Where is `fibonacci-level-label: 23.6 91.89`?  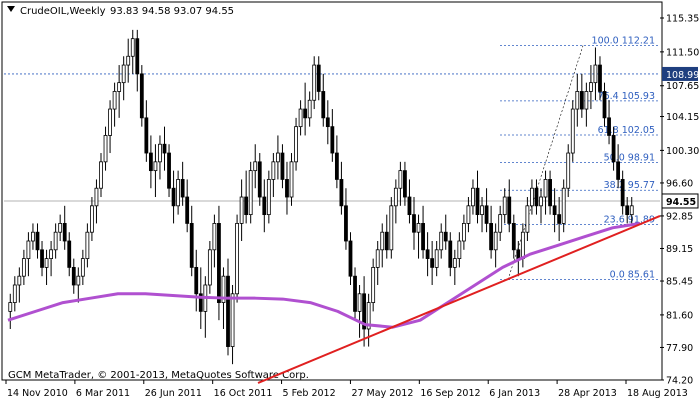 fibonacci-level-label: 23.6 91.89 is located at coordinates (629, 219).